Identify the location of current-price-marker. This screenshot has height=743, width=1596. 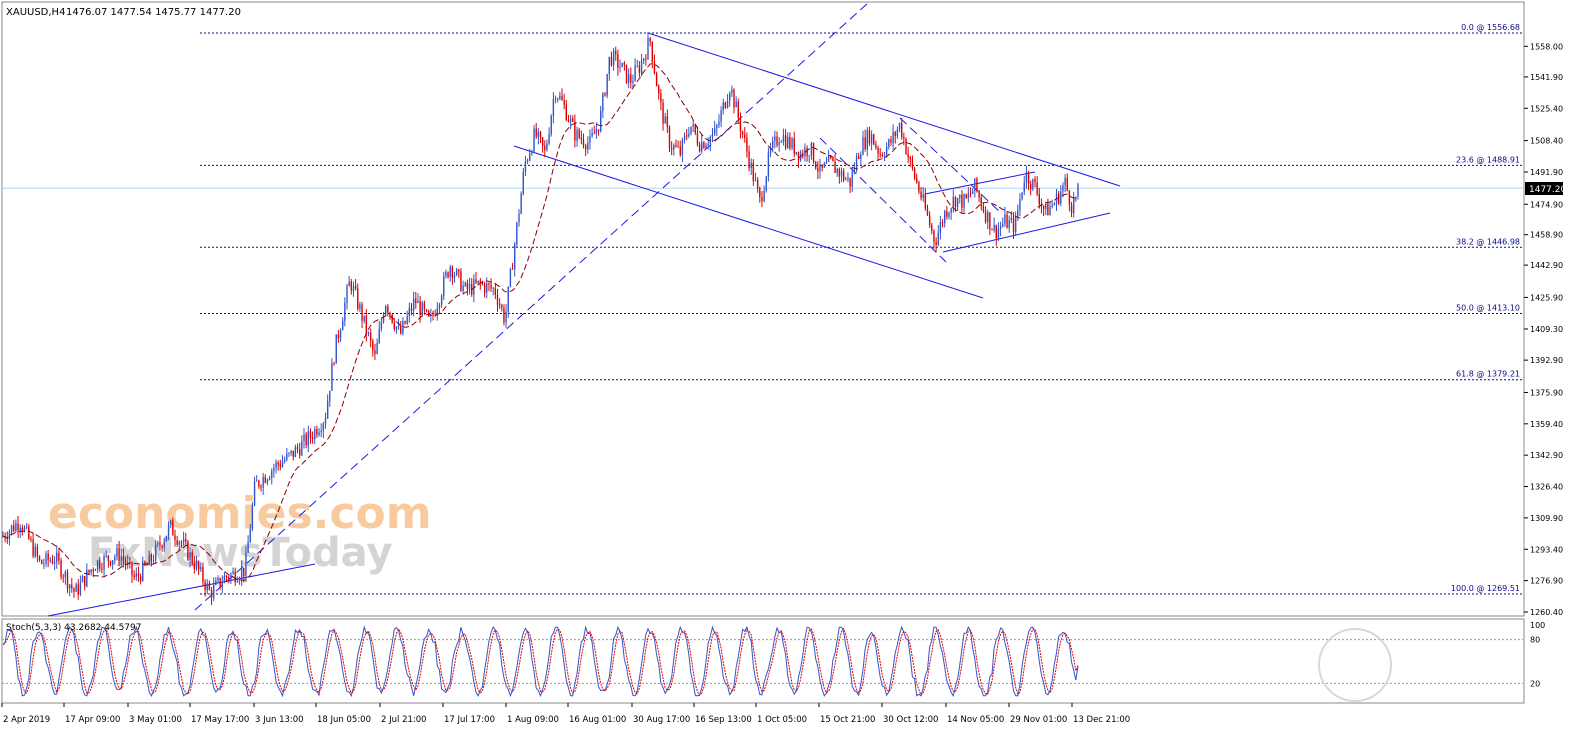
(1544, 188).